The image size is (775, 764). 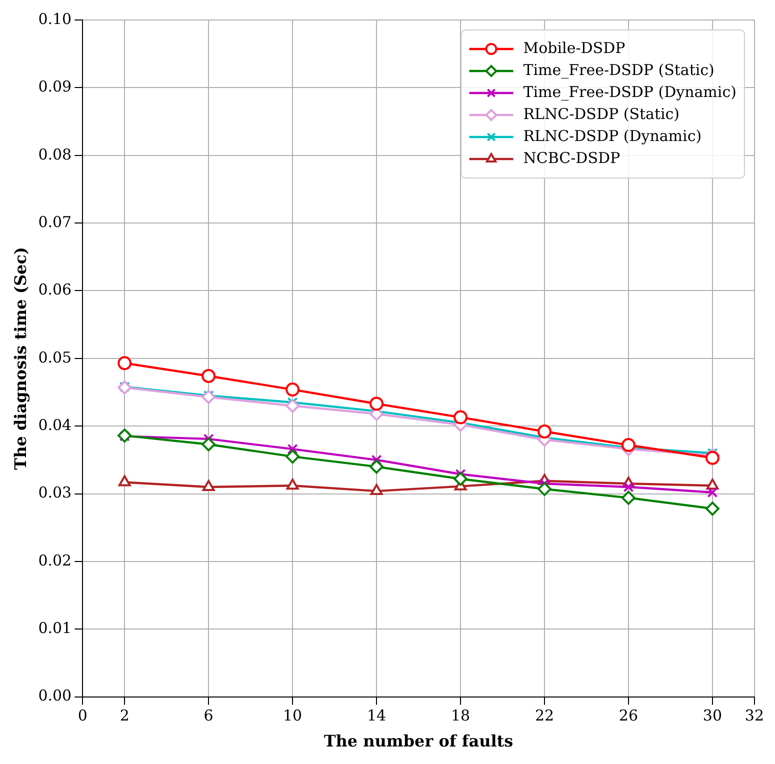 What do you see at coordinates (20, 358) in the screenshot?
I see `y-axis-title: The diagnosis time (Sec)` at bounding box center [20, 358].